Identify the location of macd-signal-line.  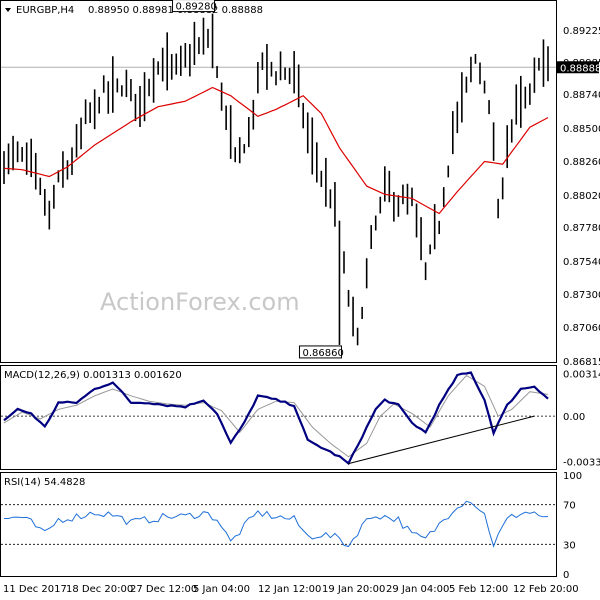
(276, 416).